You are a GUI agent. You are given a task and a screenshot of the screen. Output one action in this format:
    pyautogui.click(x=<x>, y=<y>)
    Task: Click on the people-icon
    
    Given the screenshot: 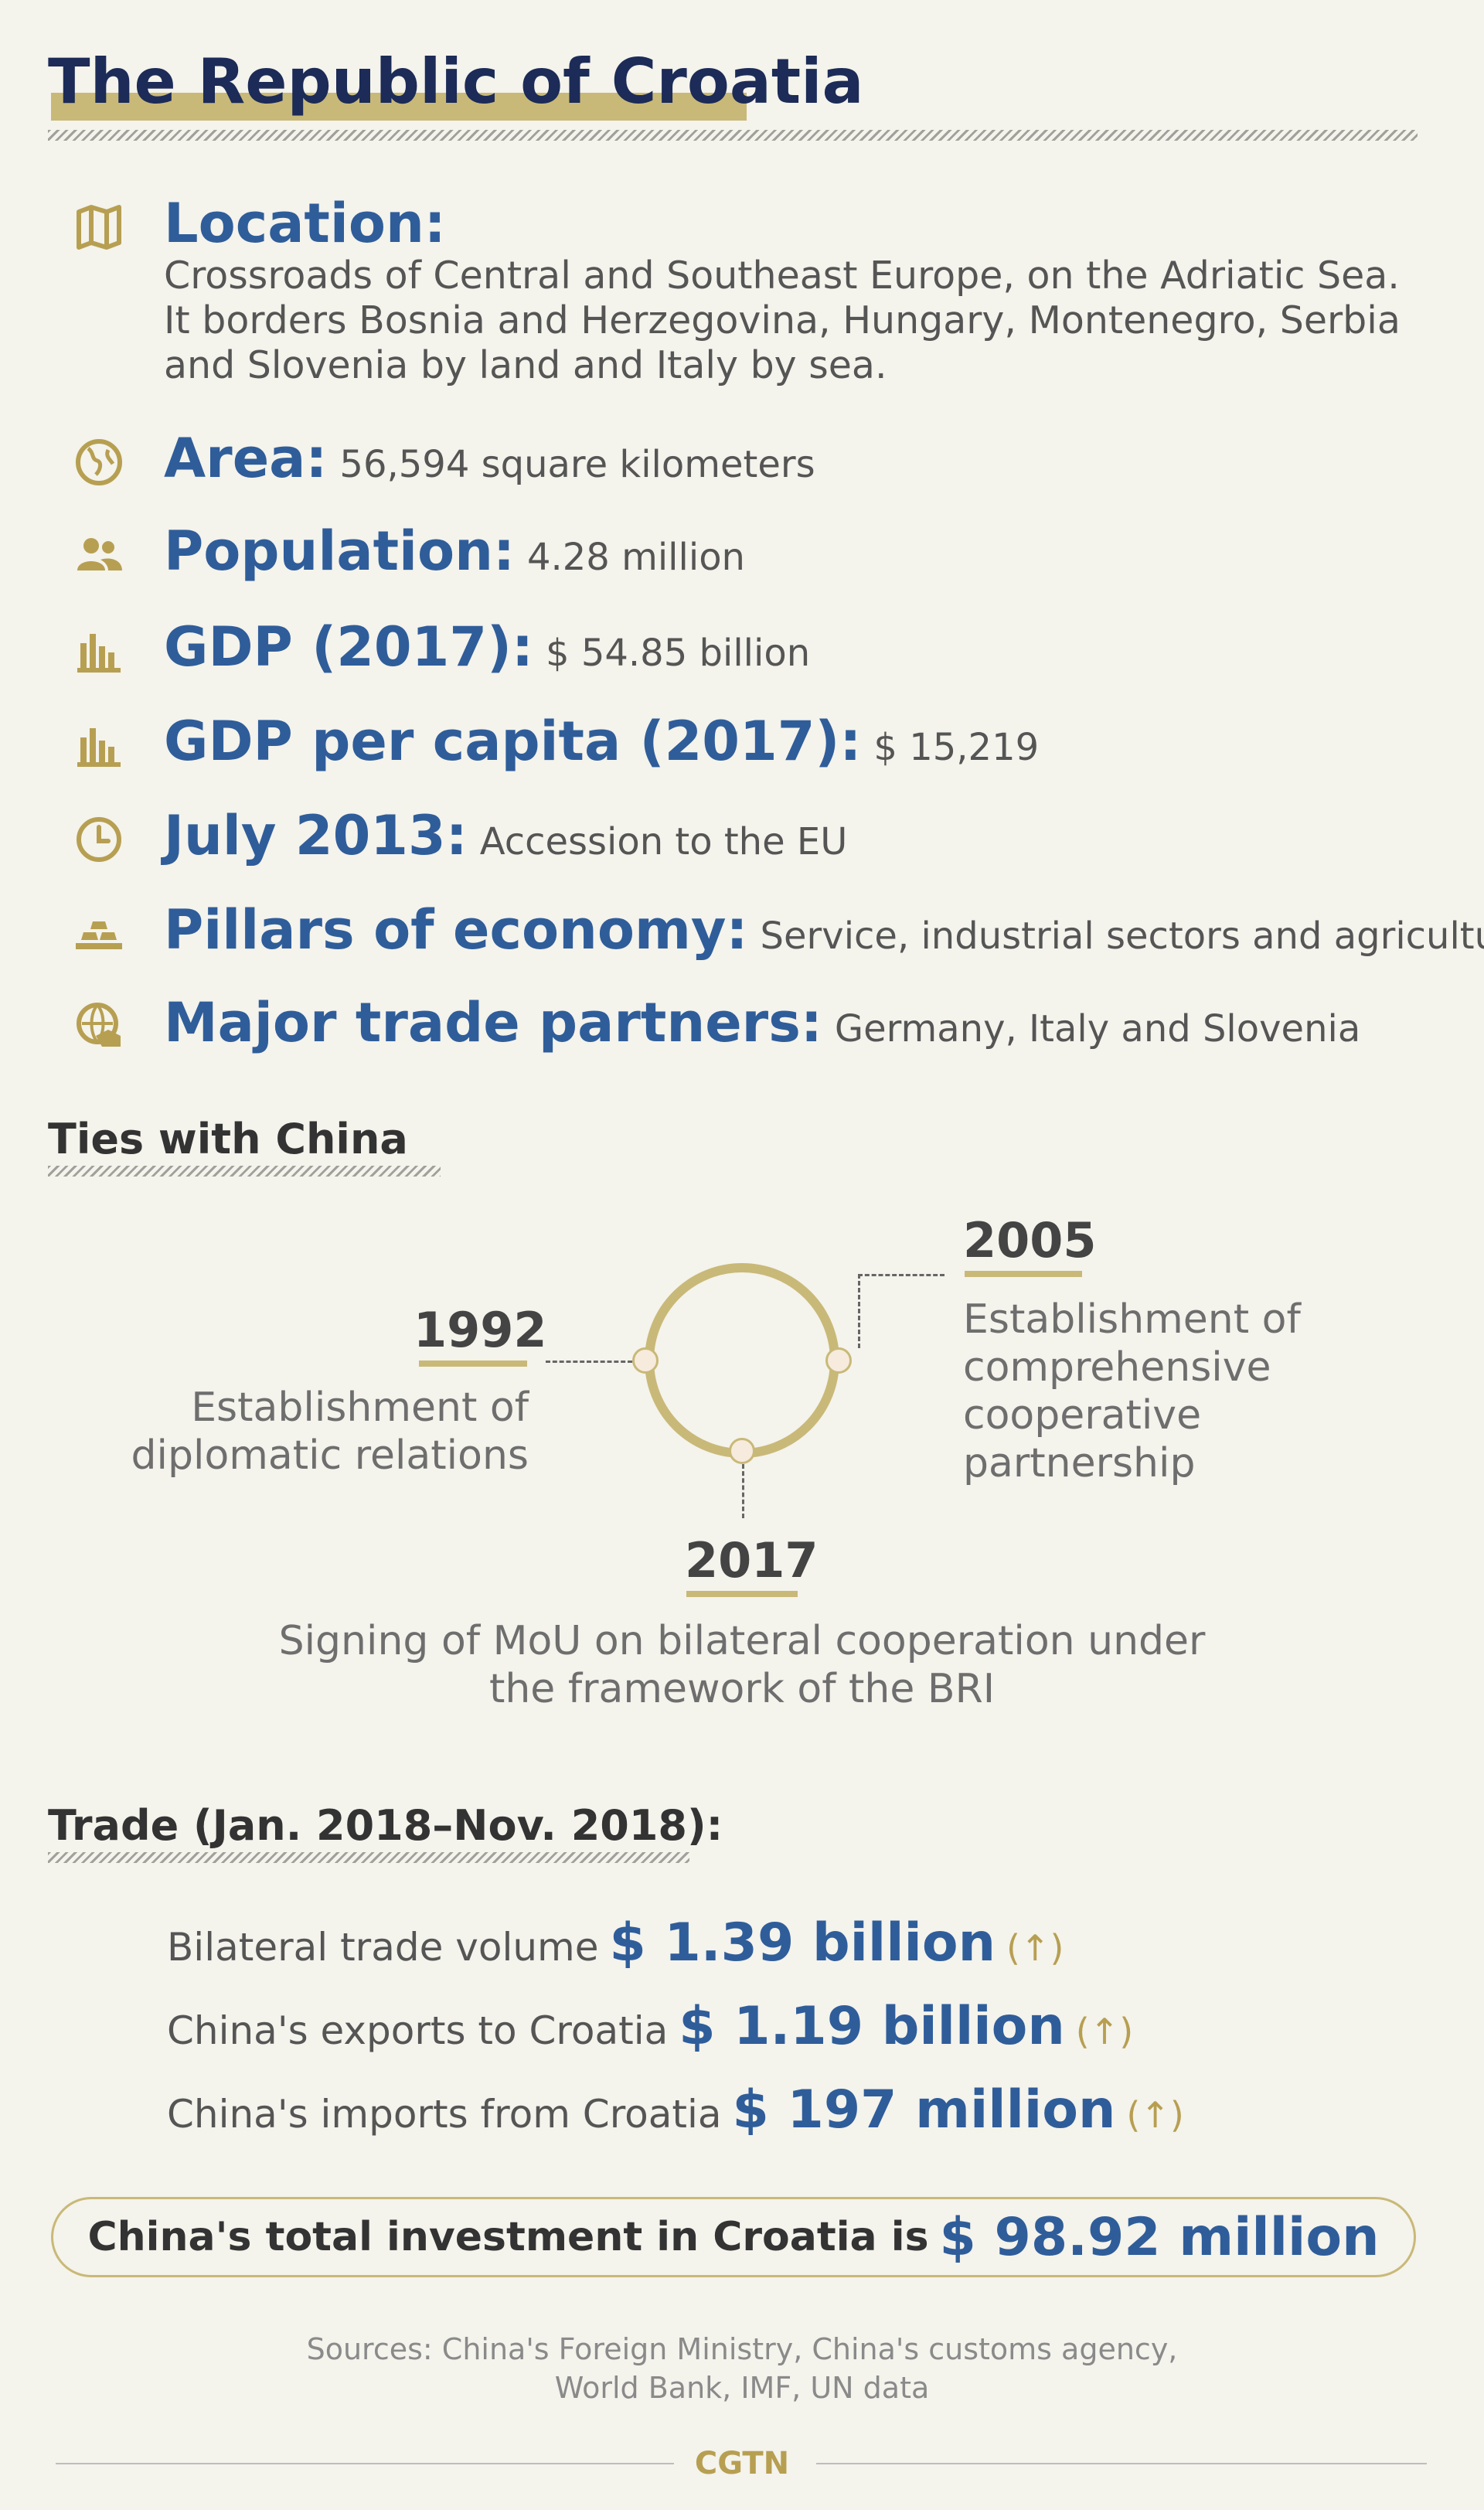 What is the action you would take?
    pyautogui.click(x=99, y=555)
    